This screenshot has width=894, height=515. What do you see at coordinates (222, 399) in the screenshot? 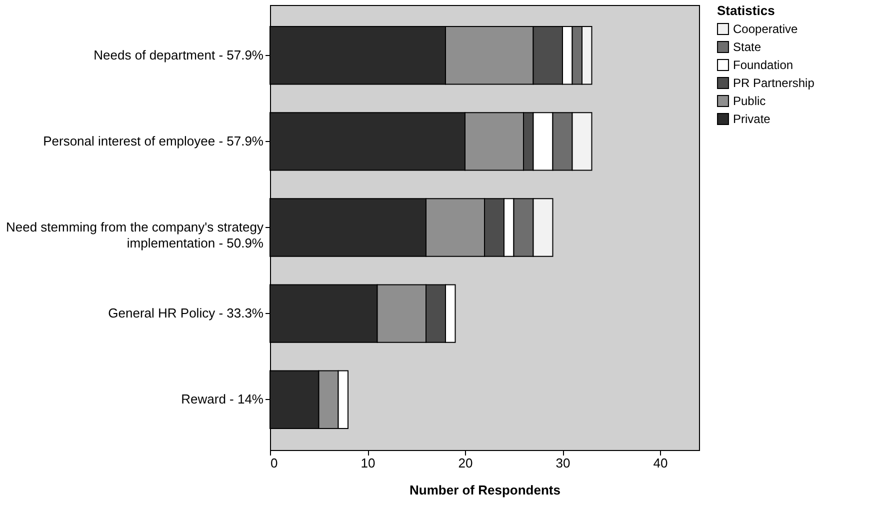
I see `y-tick-label: Reward - 14%` at bounding box center [222, 399].